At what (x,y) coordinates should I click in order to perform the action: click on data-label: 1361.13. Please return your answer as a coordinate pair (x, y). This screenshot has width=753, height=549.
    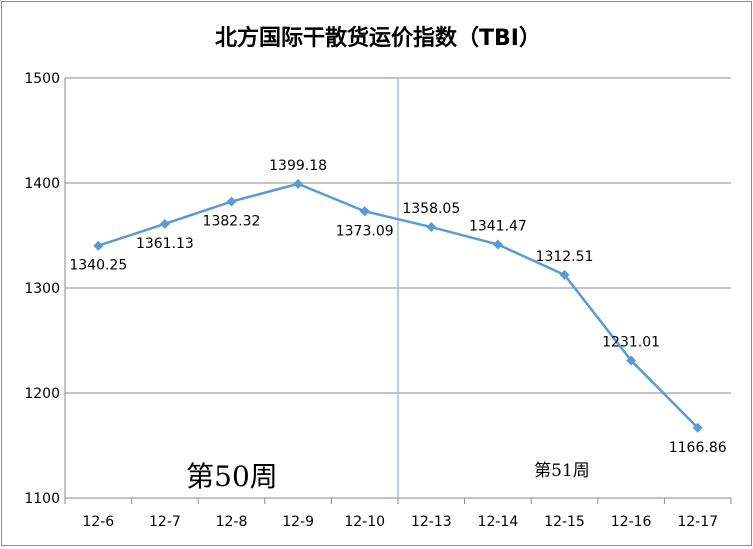
    Looking at the image, I should click on (165, 244).